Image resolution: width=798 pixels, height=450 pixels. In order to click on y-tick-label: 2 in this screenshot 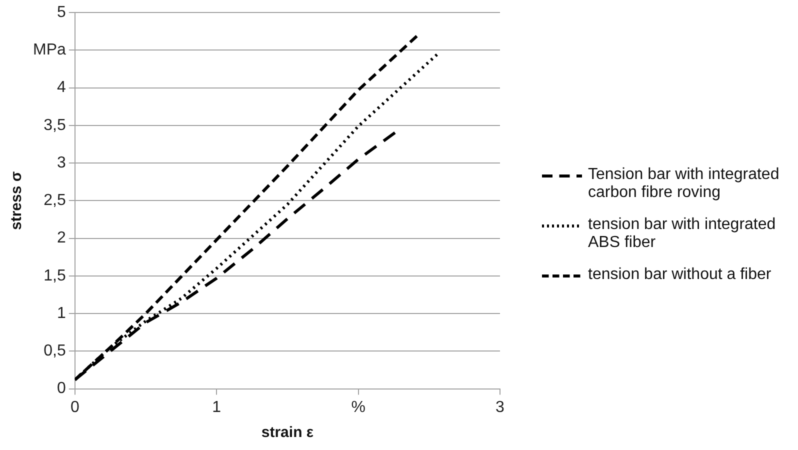, I will do `click(61, 238)`.